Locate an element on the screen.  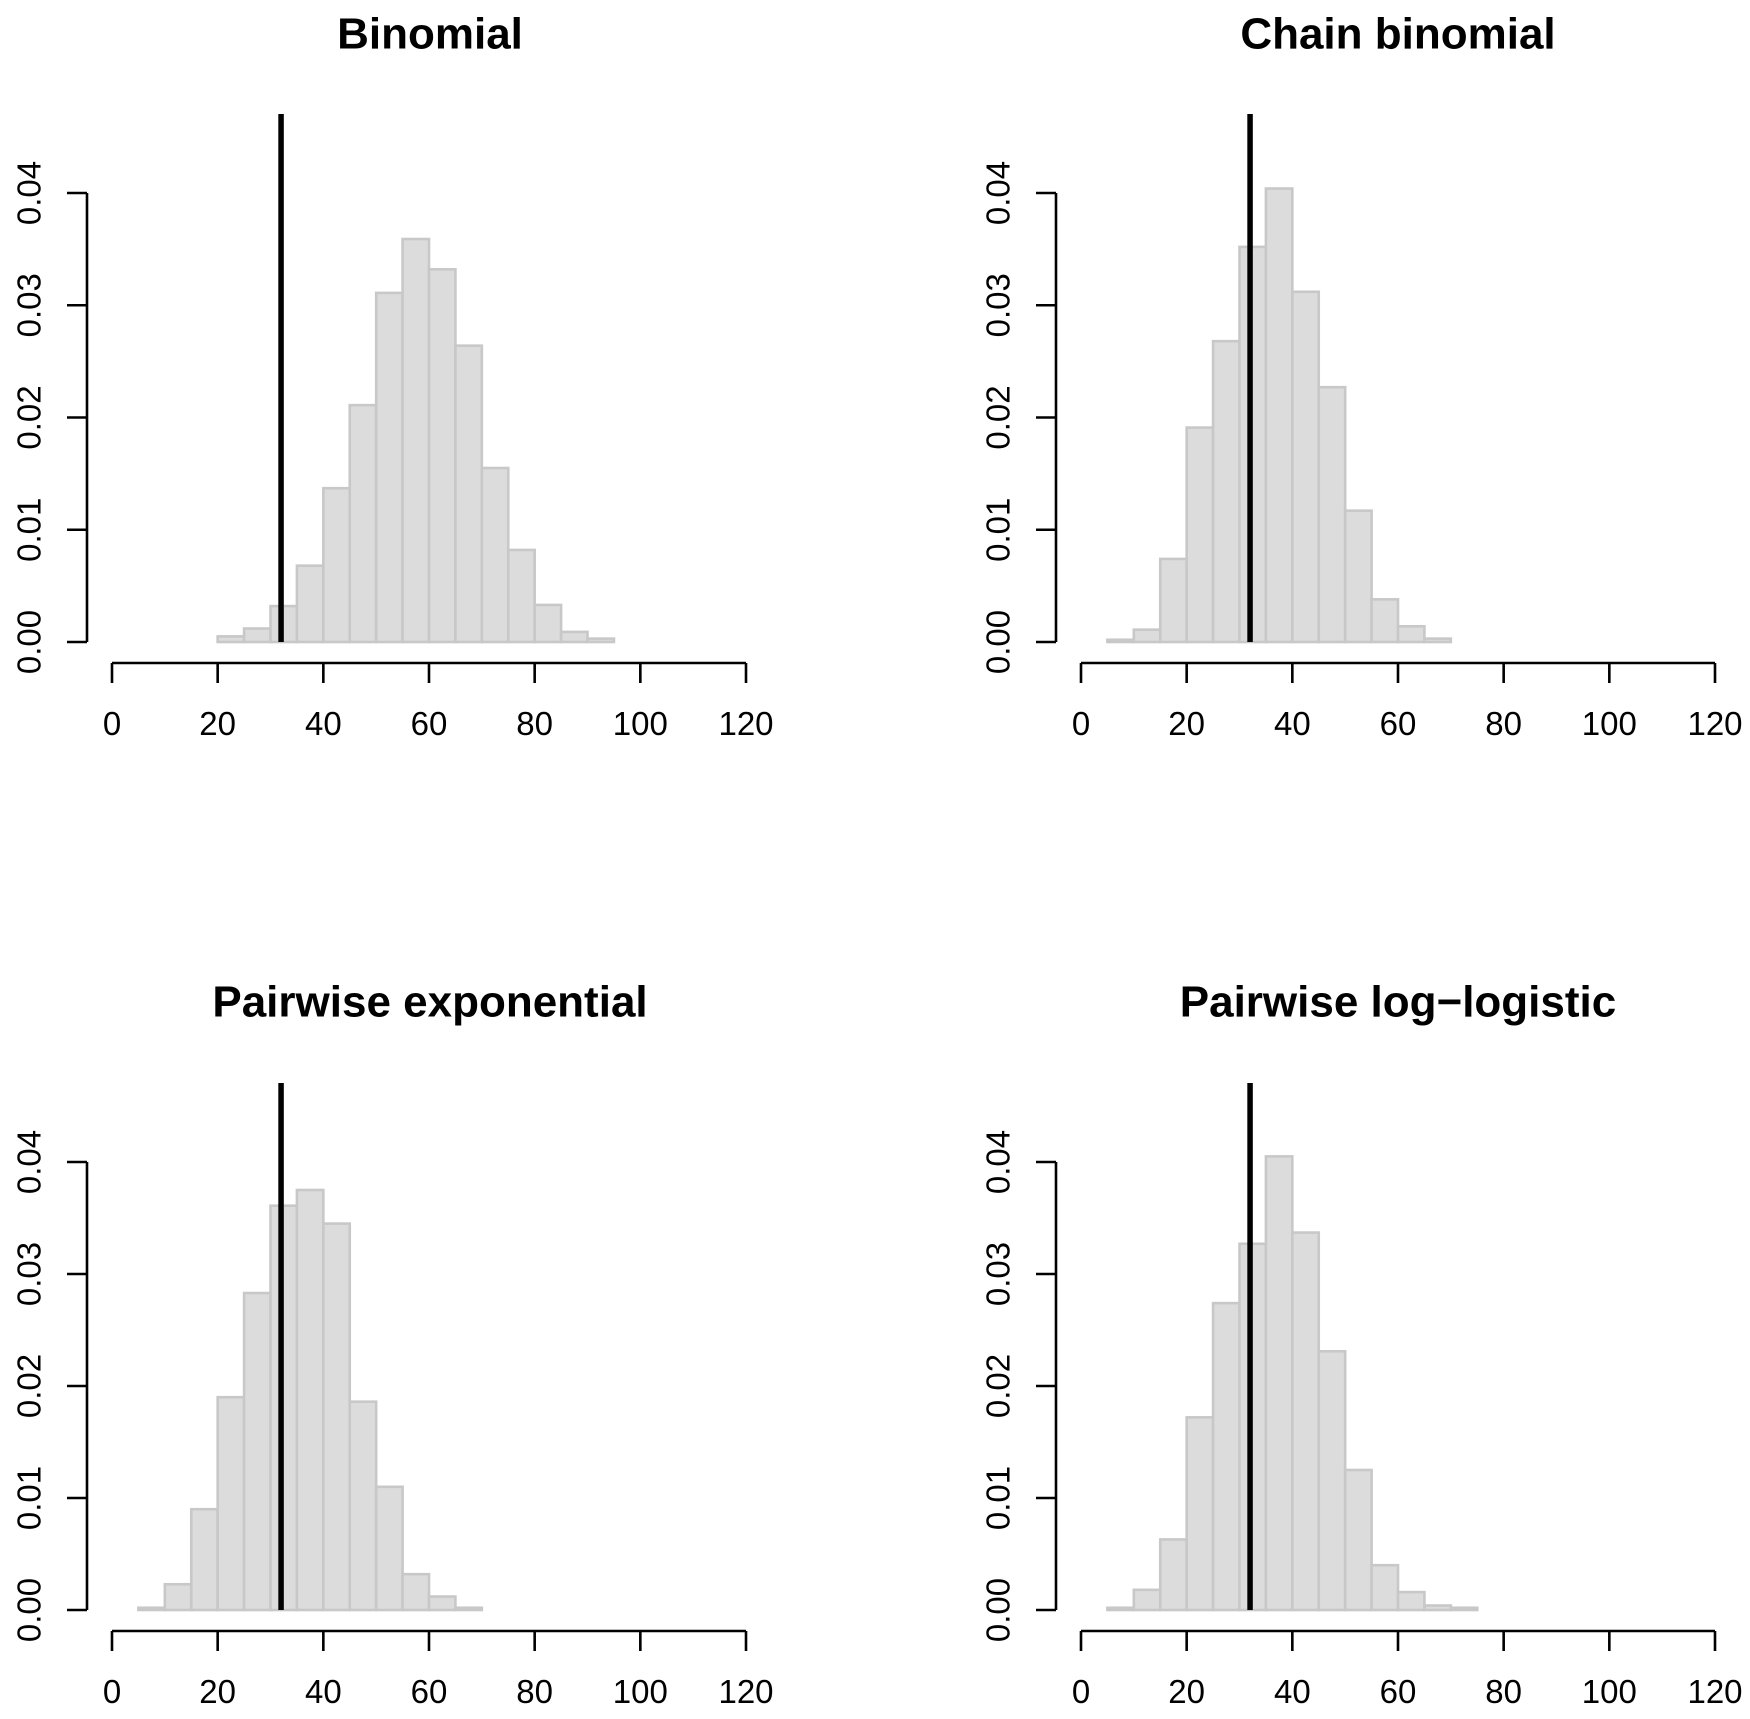
panel-title: Pairwise log−logistic is located at coordinates (1398, 1002).